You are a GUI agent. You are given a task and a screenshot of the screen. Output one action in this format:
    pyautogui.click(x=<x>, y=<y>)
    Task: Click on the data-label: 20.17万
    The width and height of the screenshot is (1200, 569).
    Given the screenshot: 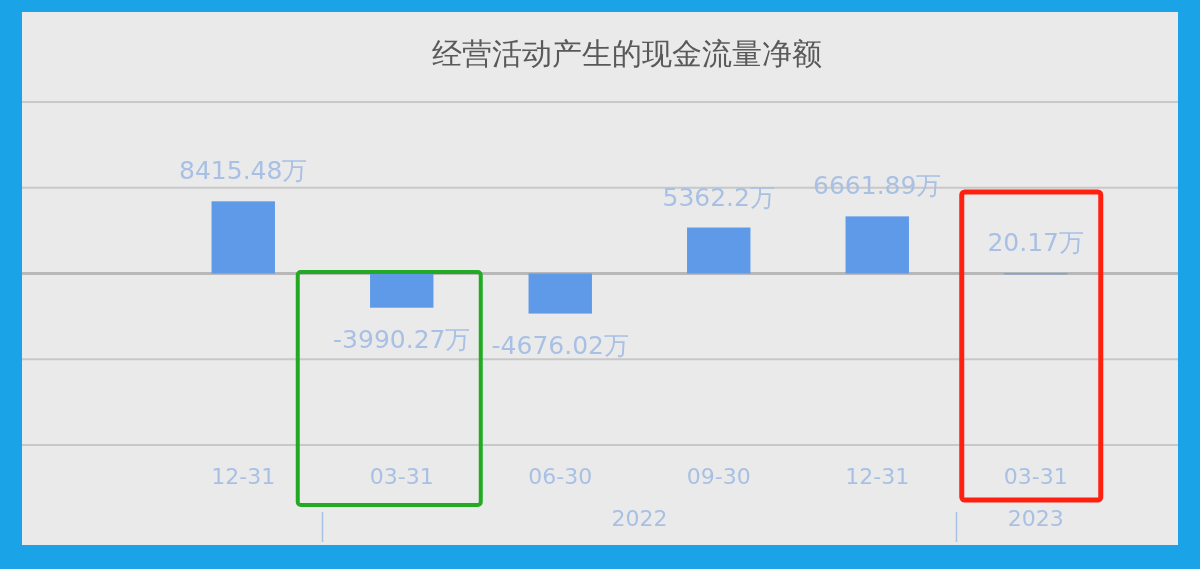 What is the action you would take?
    pyautogui.click(x=1036, y=243)
    